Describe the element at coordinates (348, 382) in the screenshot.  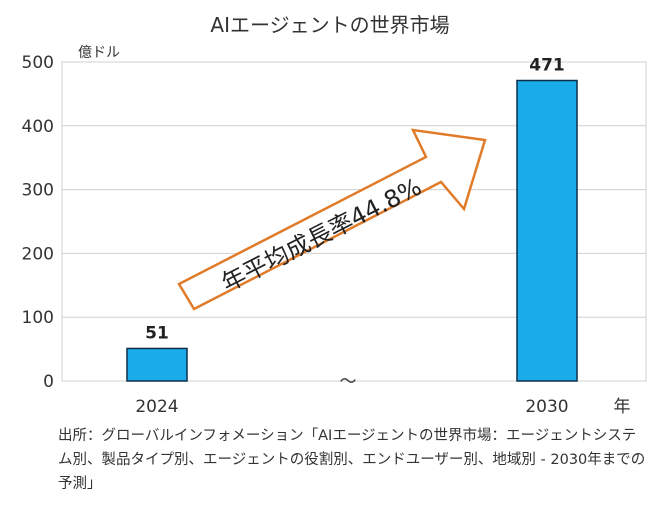
I see `axis-break-symbol: 〜` at that location.